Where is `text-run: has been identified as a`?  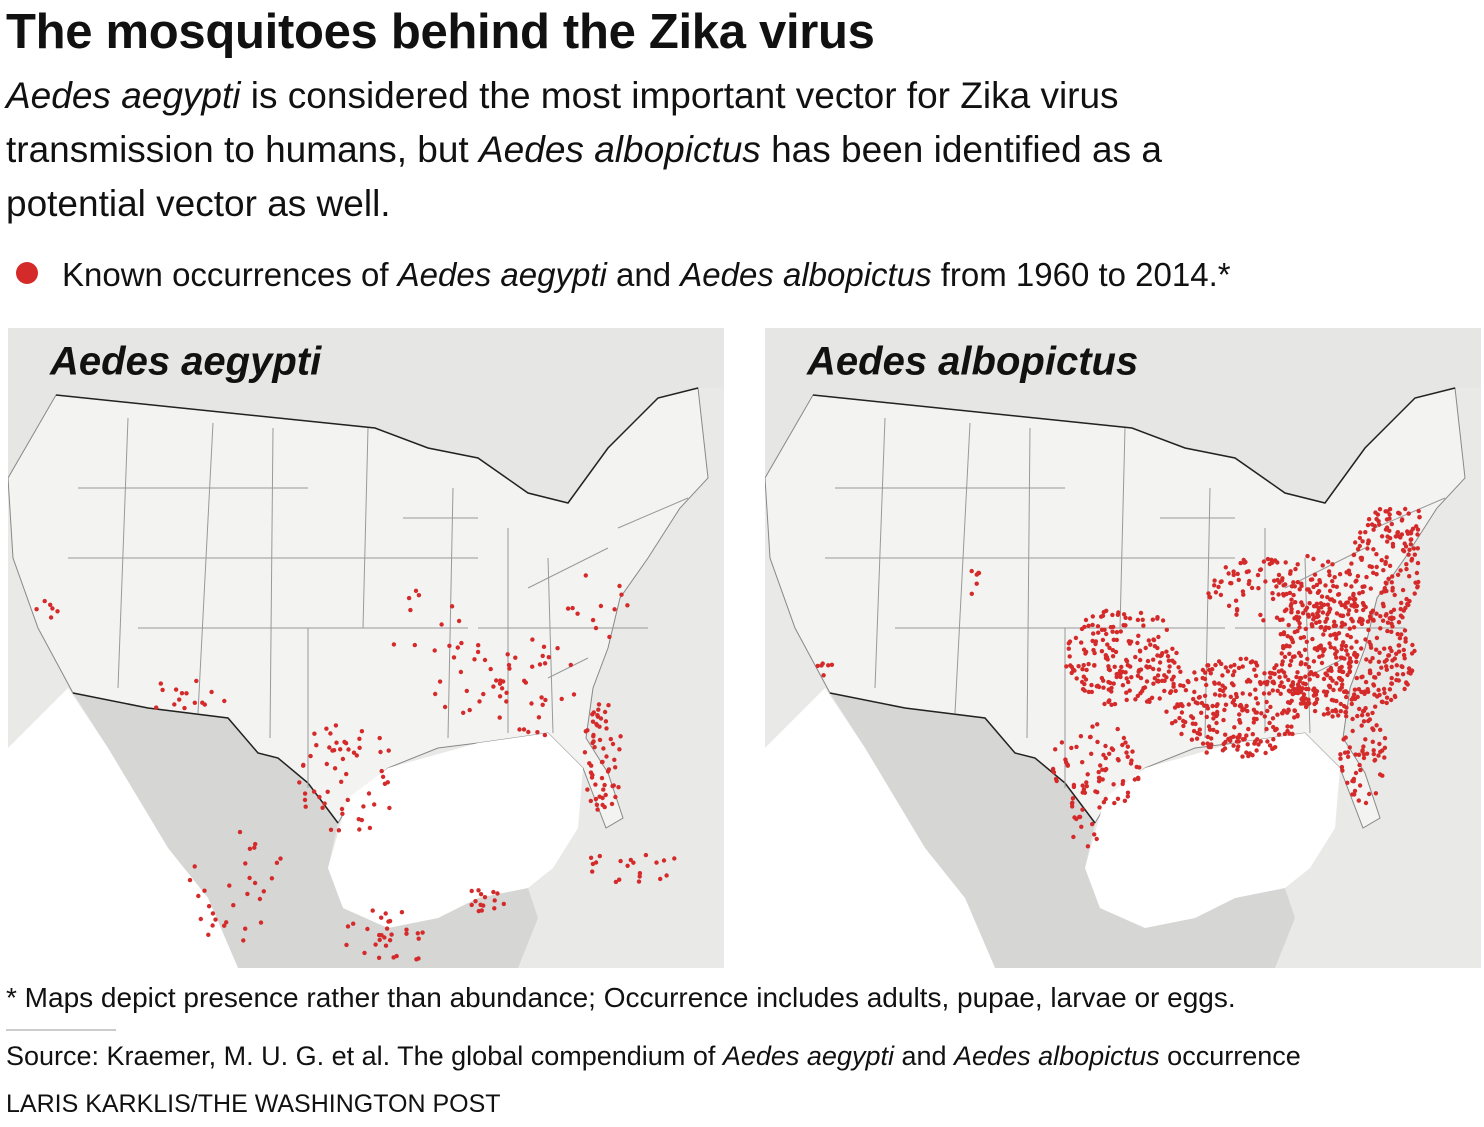 text-run: has been identified as a is located at coordinates (961, 149).